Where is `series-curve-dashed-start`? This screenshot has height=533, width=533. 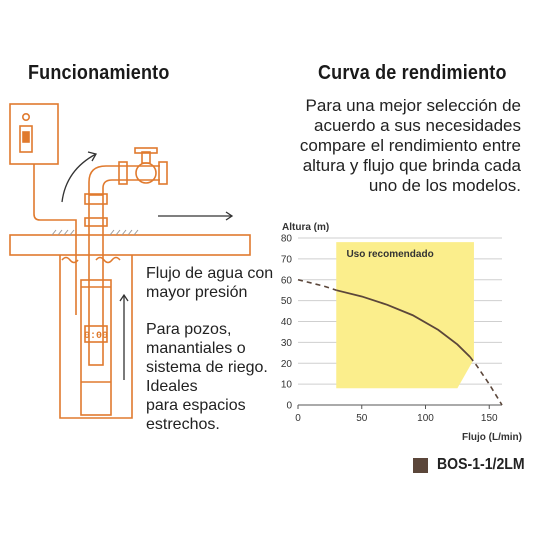 series-curve-dashed-start is located at coordinates (317, 284).